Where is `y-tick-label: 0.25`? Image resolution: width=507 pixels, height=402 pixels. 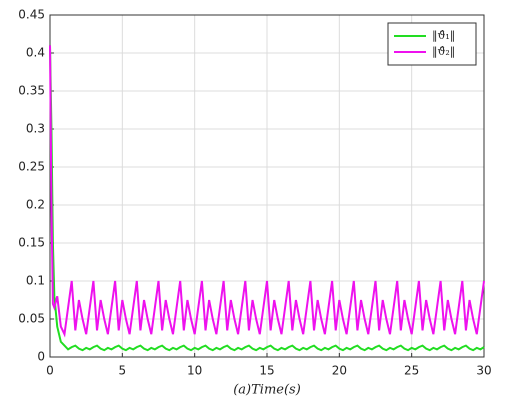
y-tick-label: 0.25 is located at coordinates (31, 167).